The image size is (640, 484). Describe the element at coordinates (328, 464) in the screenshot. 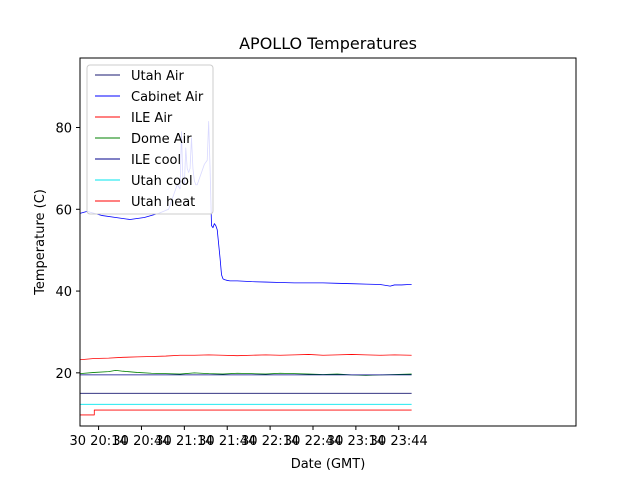

I see `x-axis-label: Date (GMT)` at that location.